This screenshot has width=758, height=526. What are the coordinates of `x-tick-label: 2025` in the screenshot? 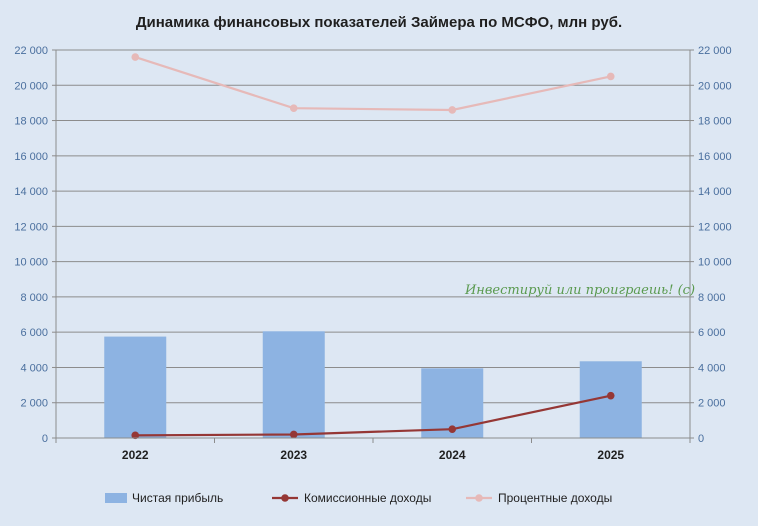 It's located at (610, 455).